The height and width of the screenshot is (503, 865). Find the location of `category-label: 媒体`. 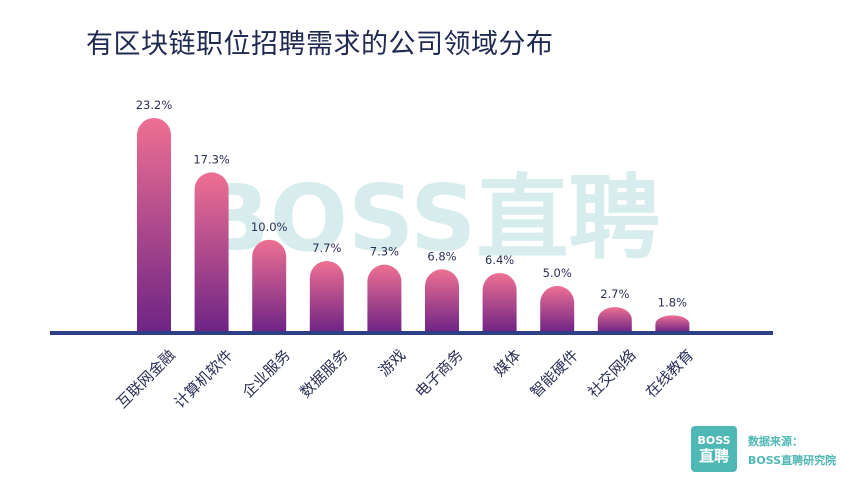

category-label: 媒体 is located at coordinates (507, 363).